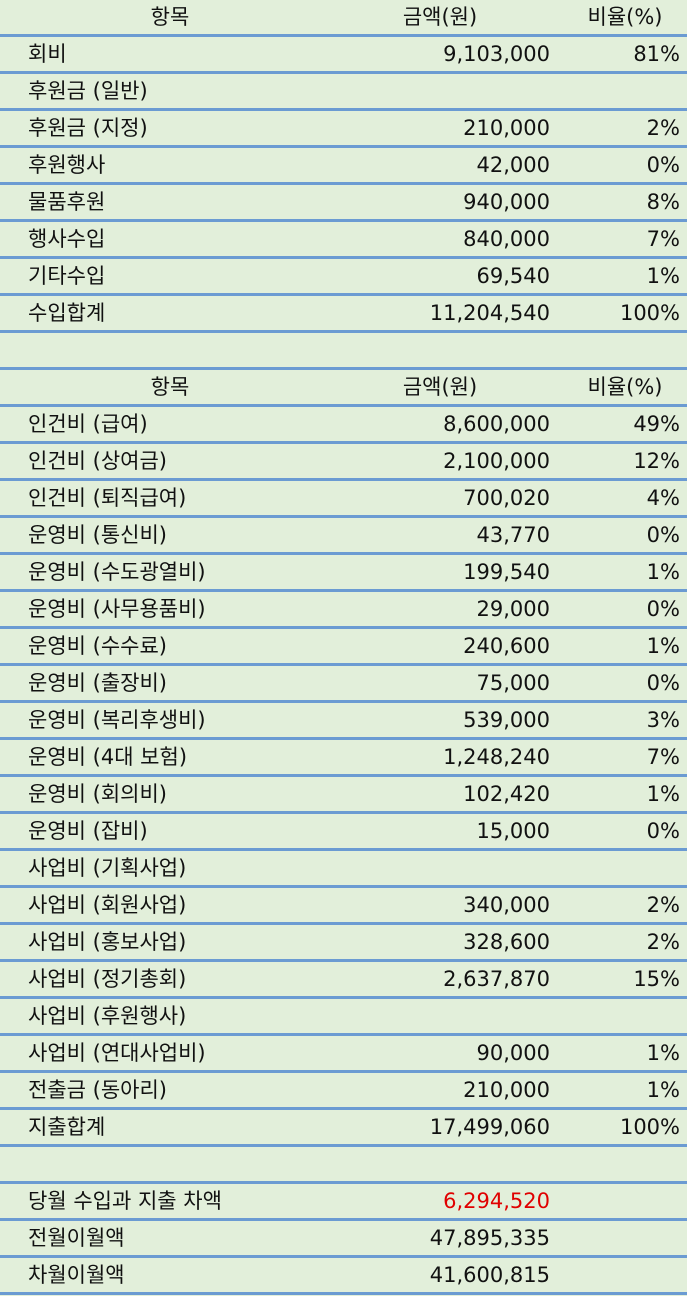  What do you see at coordinates (343, 795) in the screenshot?
I see `table-row: 운영비 (회의비) 102,420 1%` at bounding box center [343, 795].